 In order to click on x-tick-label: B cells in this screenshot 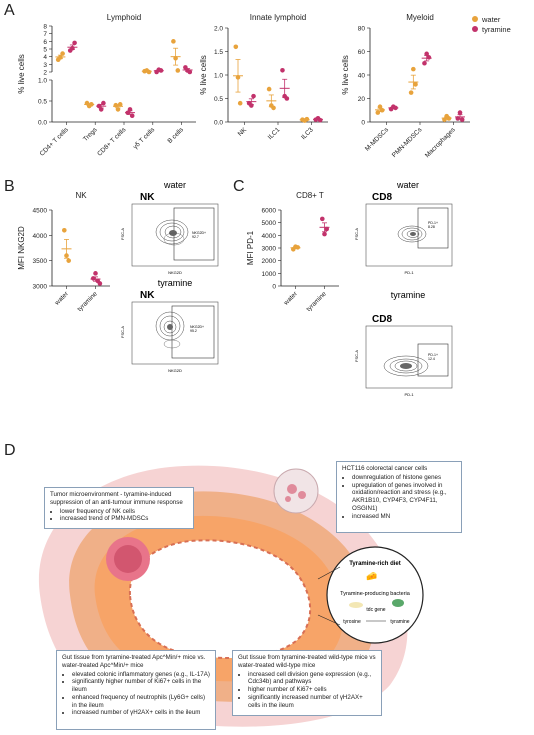, I will do `click(176, 135)`.